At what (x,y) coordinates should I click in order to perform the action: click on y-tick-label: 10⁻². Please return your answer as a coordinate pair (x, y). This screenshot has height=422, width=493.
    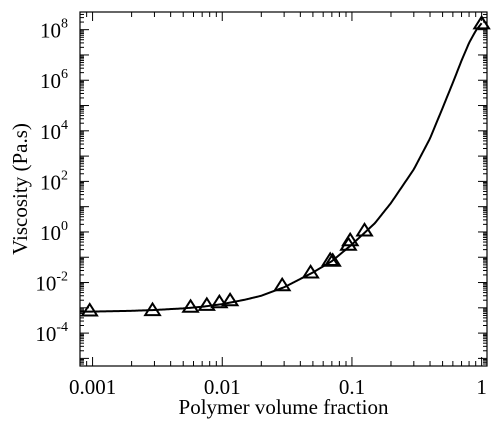
    Looking at the image, I should click on (51, 283).